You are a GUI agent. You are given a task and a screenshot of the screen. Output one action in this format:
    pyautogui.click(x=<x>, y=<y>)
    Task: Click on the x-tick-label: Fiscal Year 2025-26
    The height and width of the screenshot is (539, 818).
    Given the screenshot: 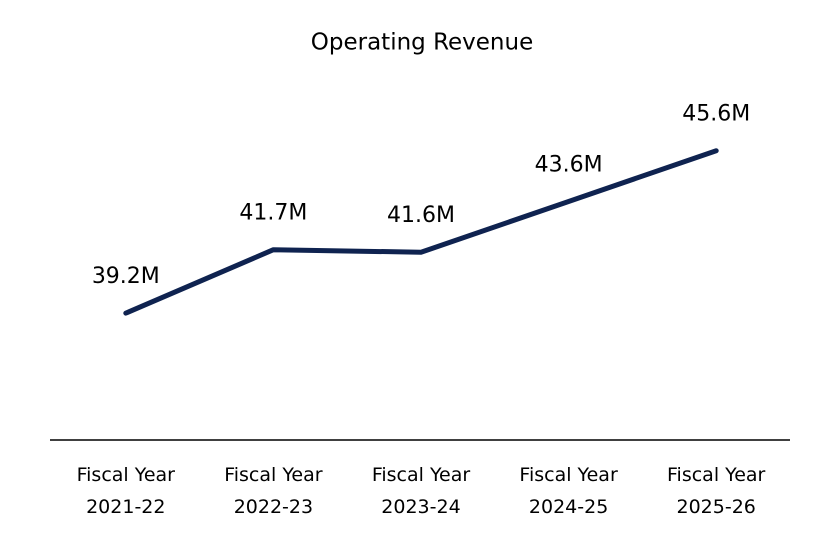 What is the action you would take?
    pyautogui.click(x=716, y=491)
    